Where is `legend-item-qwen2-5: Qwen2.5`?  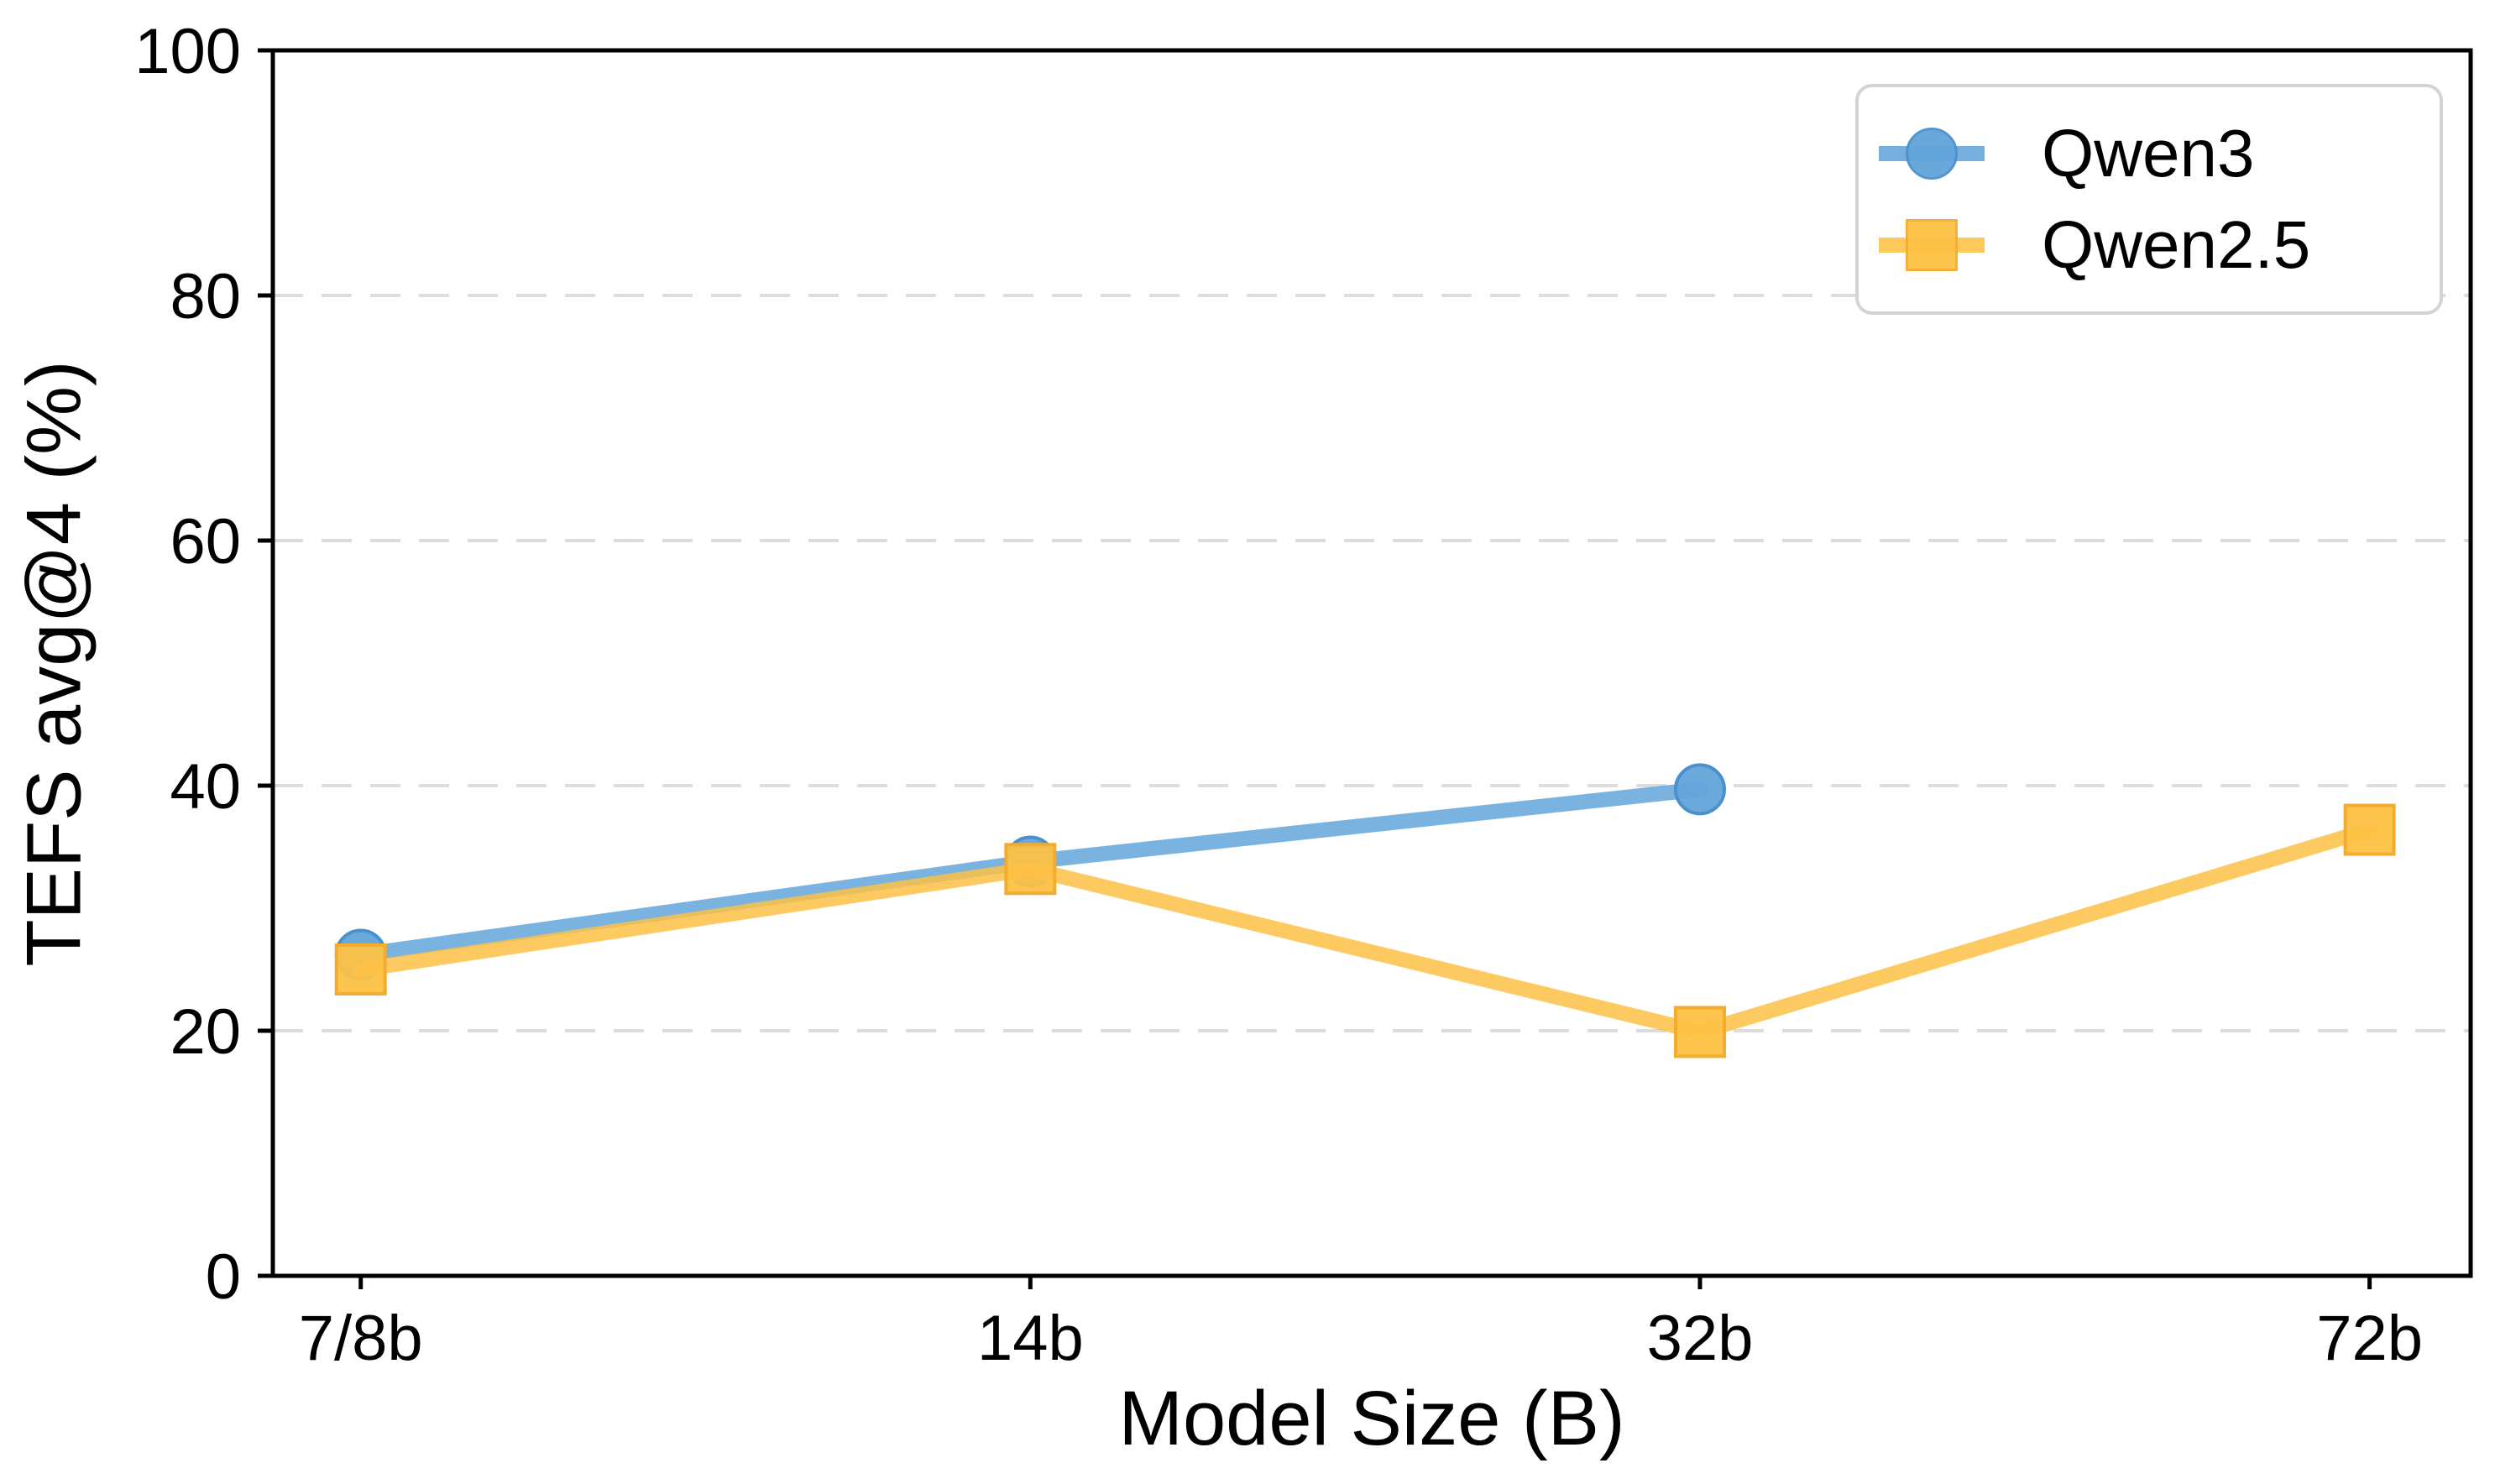
legend-item-qwen2-5: Qwen2.5 is located at coordinates (2149, 245).